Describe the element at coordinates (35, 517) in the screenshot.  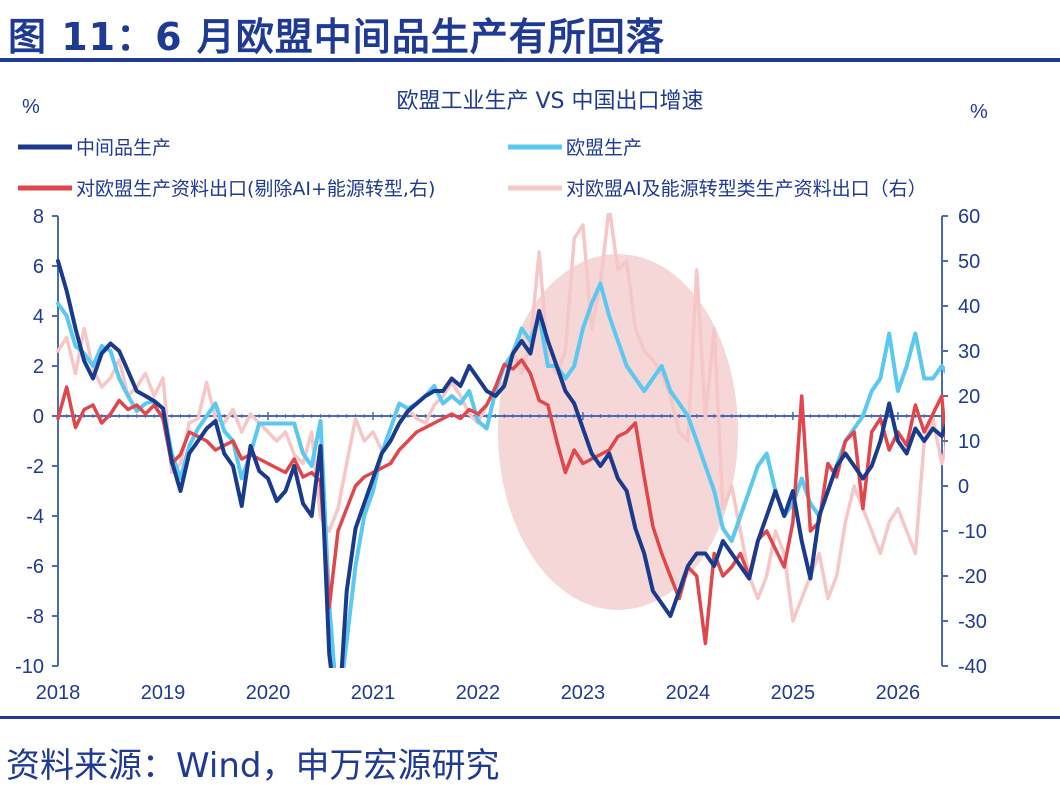
I see `left-tick-label: -4` at that location.